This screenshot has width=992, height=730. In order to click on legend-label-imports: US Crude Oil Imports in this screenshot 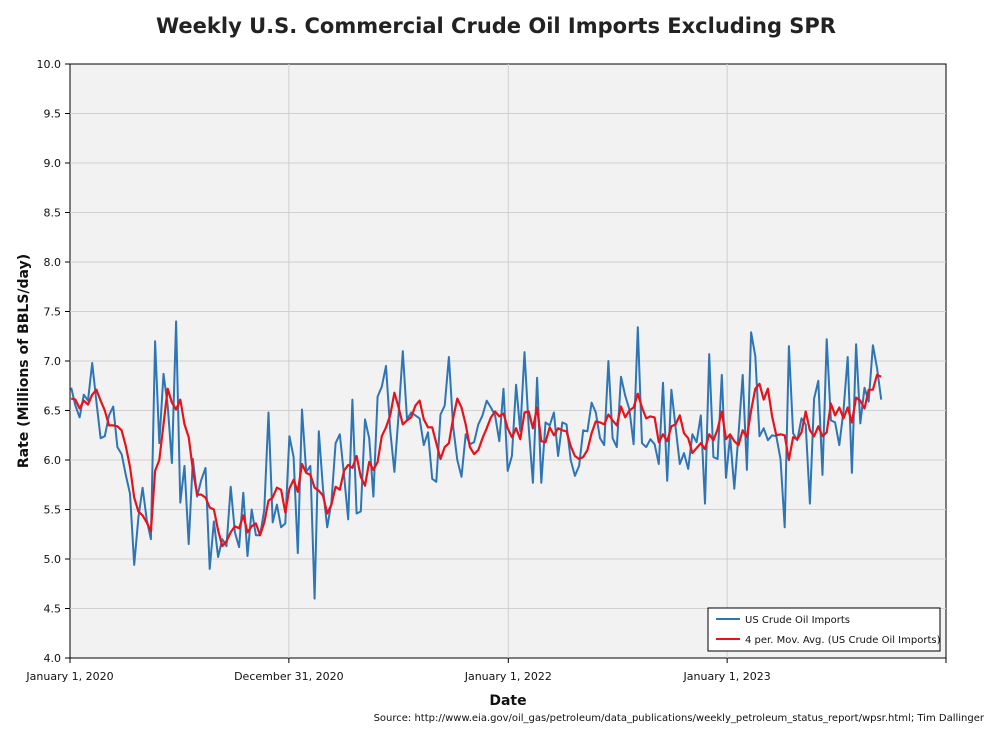, I will do `click(797, 620)`.